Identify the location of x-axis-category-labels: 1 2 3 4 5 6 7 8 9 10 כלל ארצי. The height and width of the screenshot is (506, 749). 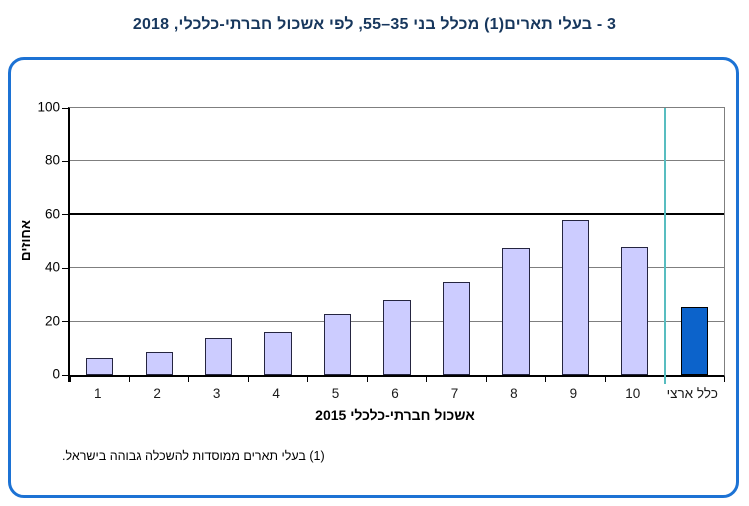
(395, 395).